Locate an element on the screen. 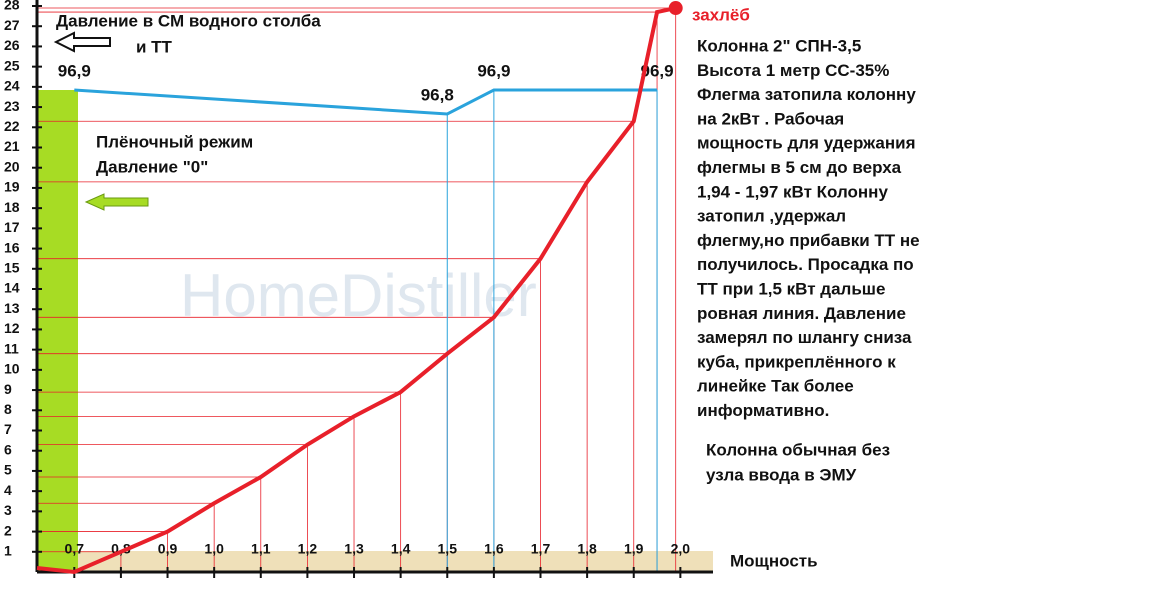  y-tick-label: 19 is located at coordinates (12, 187).